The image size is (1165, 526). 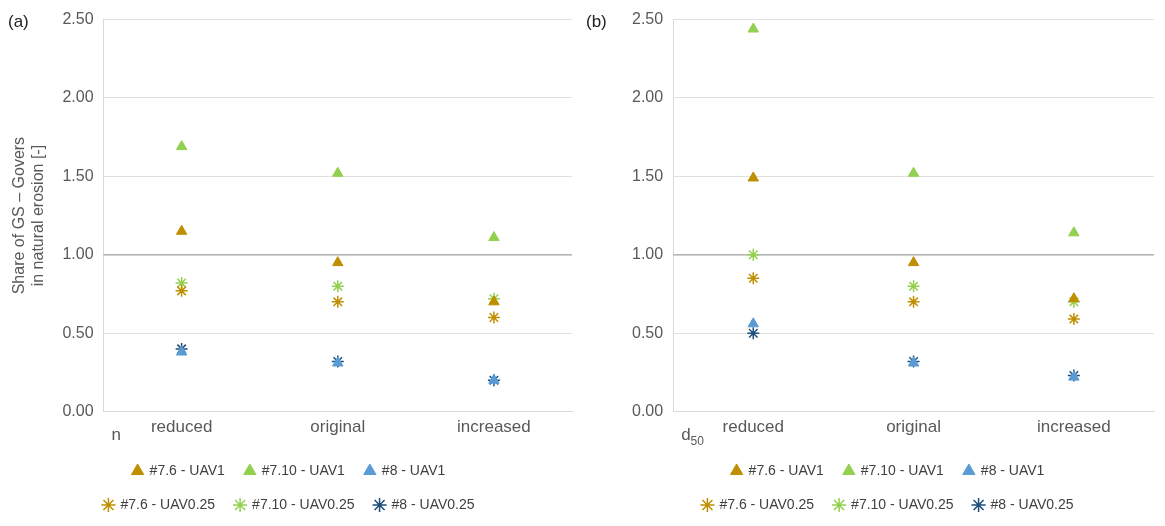 What do you see at coordinates (18, 21) in the screenshot?
I see `chart-title: (a)` at bounding box center [18, 21].